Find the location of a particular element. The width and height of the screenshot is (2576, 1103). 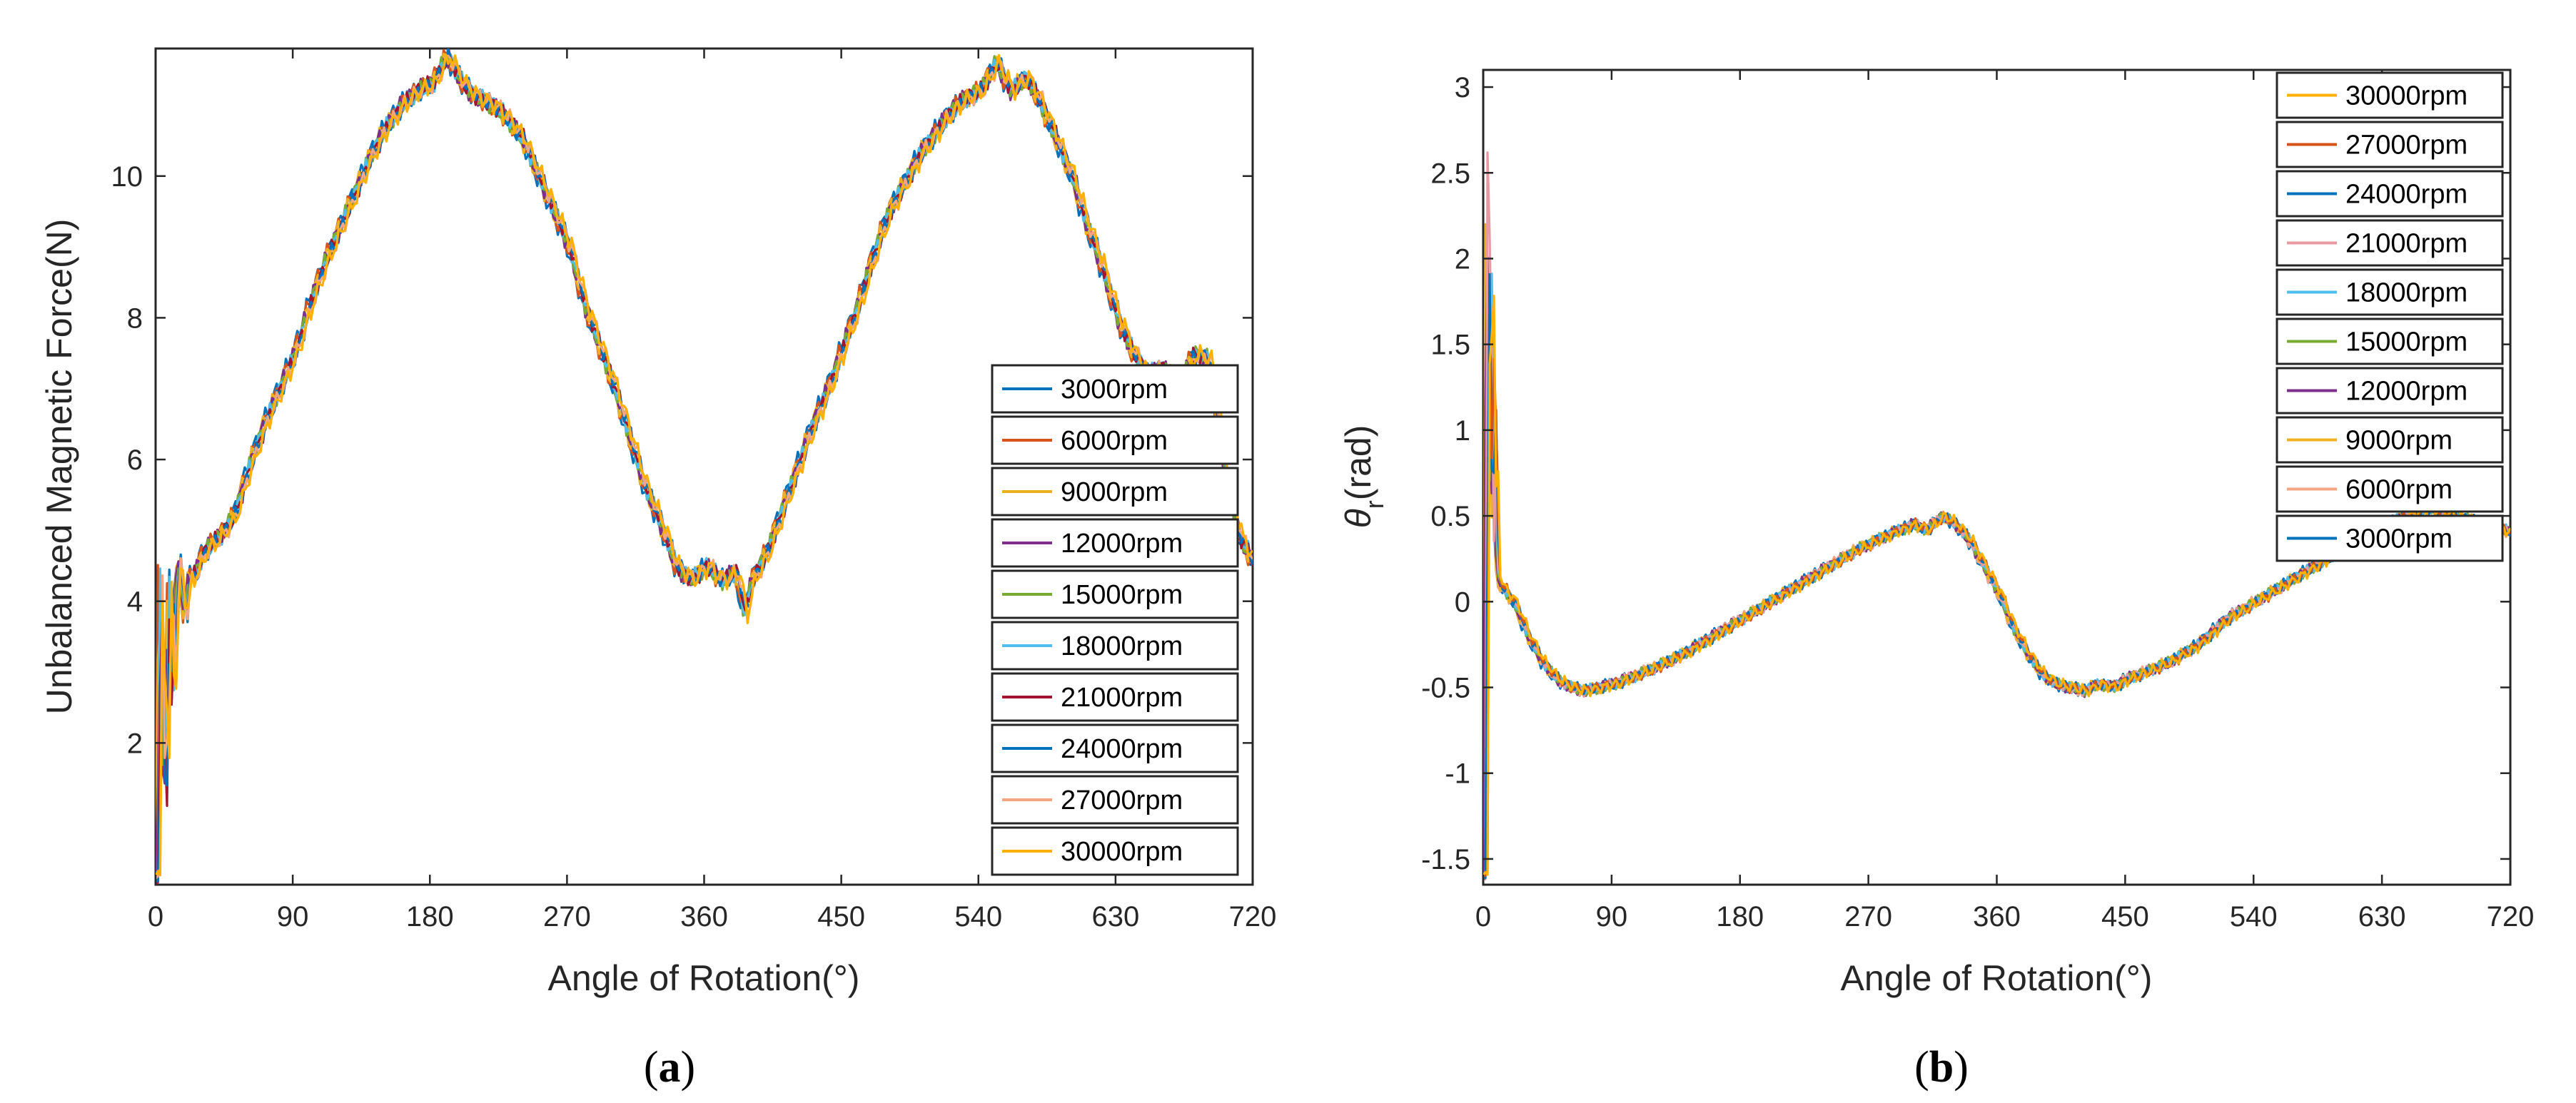

chart-a-x-tick-label: 90 is located at coordinates (293, 916).